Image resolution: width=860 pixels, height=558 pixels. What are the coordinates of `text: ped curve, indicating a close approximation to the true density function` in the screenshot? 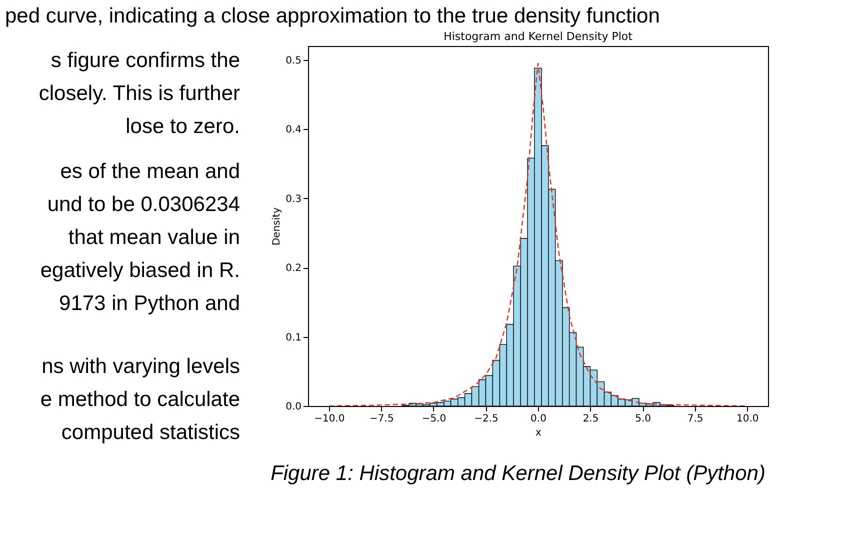 It's located at (332, 16).